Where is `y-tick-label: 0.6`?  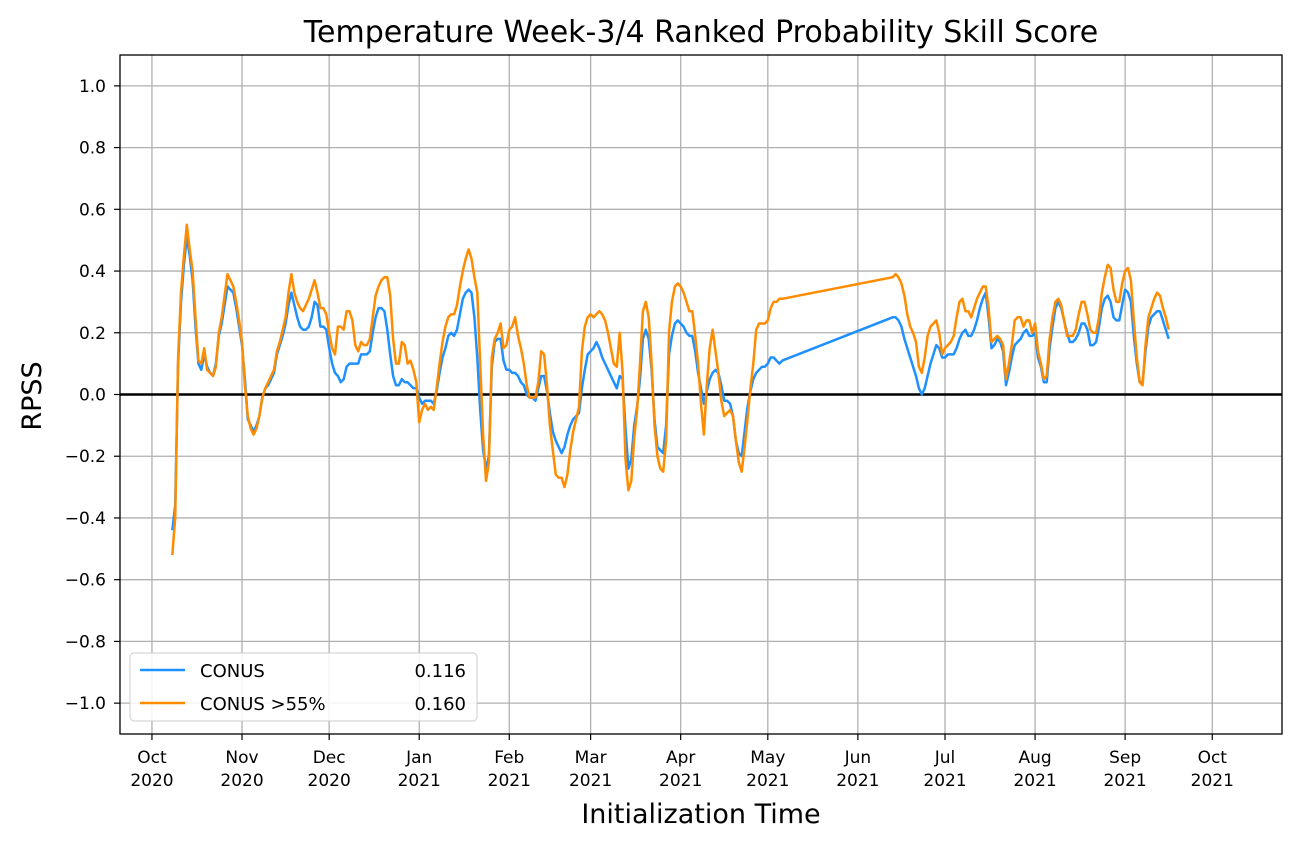 y-tick-label: 0.6 is located at coordinates (92, 210).